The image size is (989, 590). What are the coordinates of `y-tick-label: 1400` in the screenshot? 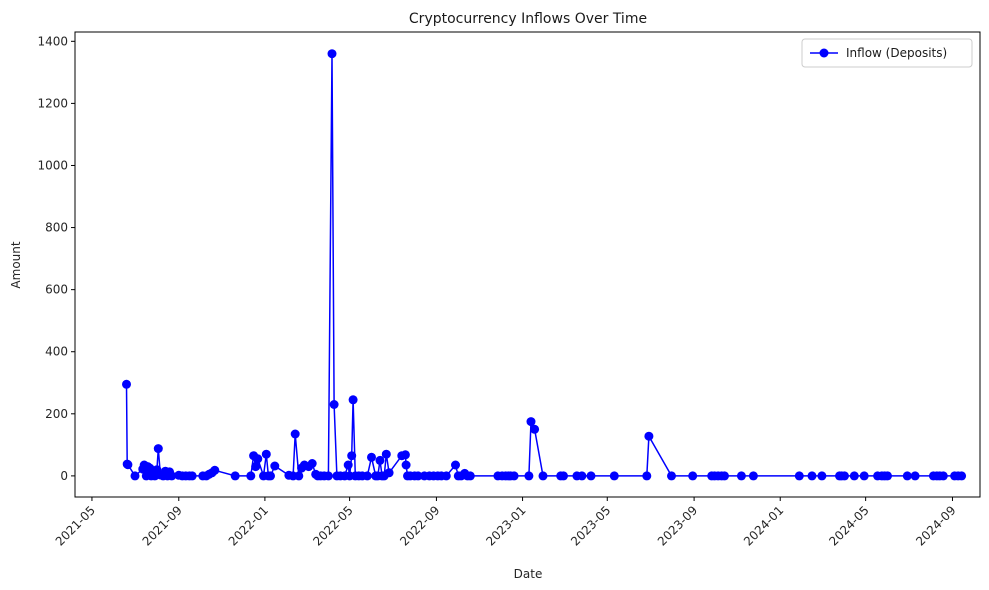 It's located at (52, 41).